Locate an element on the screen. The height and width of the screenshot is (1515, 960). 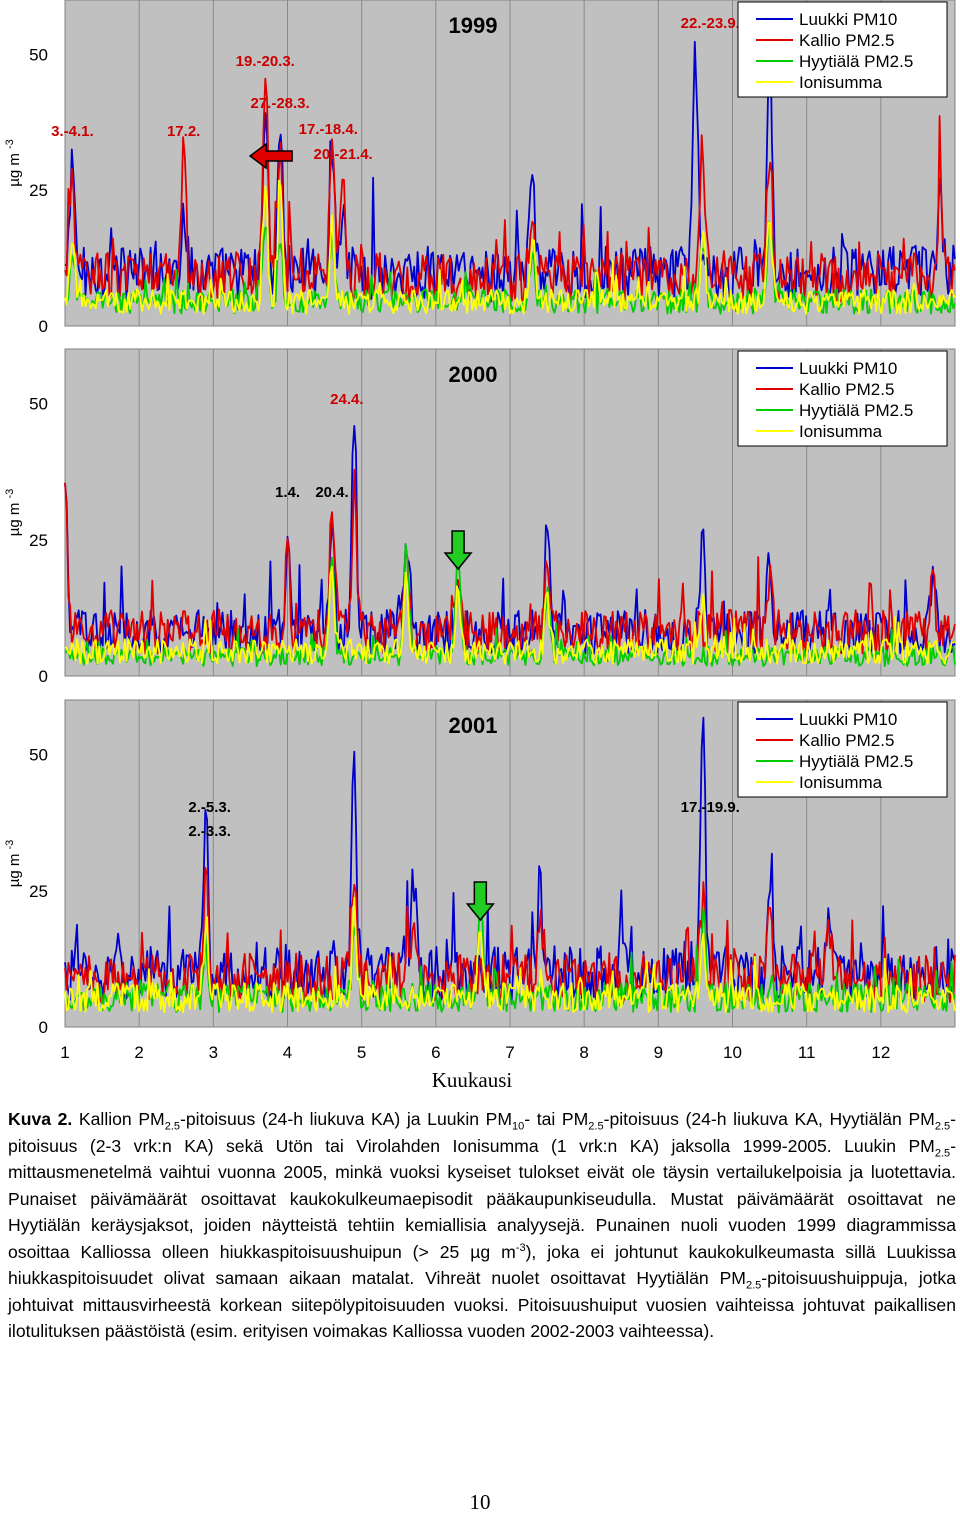
x-tick-label: 3 is located at coordinates (213, 1052).